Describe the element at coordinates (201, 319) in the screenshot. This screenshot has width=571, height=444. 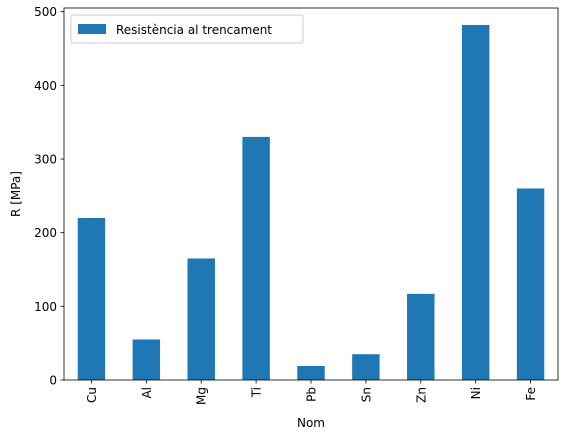
I see `bar-mg` at that location.